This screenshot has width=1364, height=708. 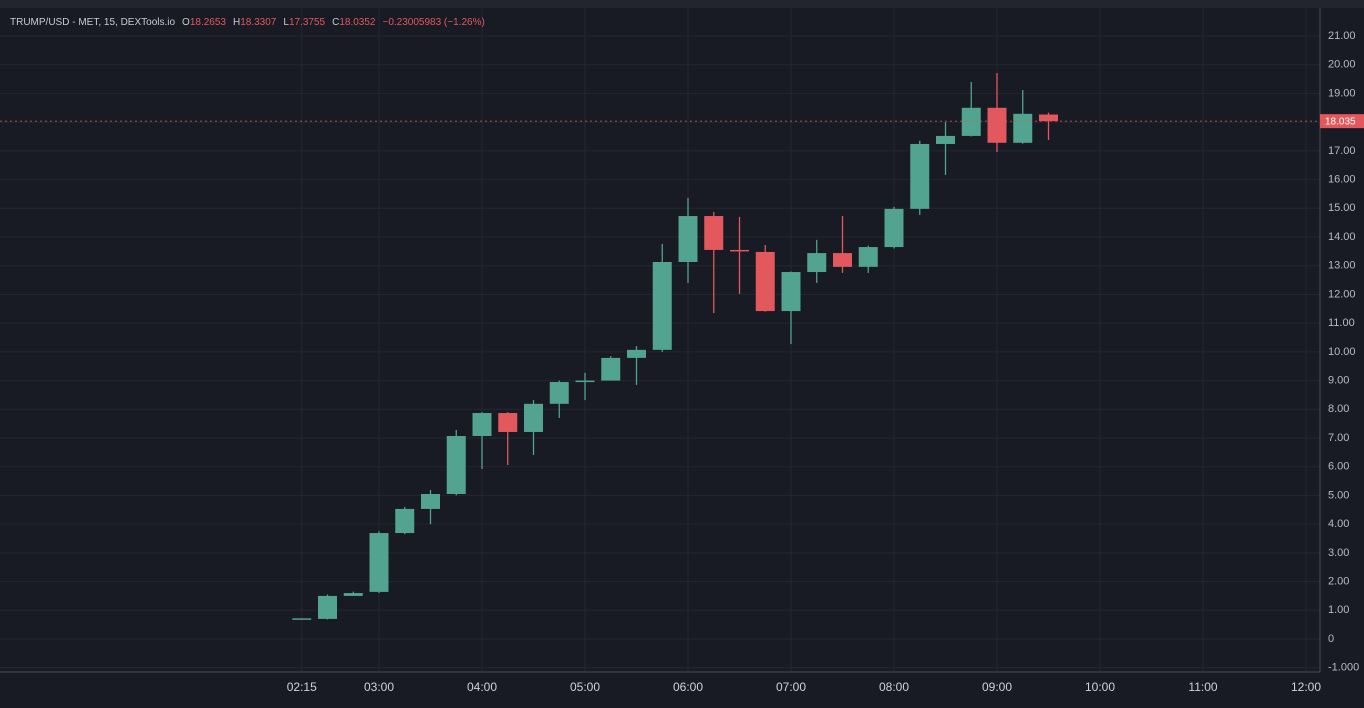 What do you see at coordinates (1306, 687) in the screenshot?
I see `x-tick-label: 12:00` at bounding box center [1306, 687].